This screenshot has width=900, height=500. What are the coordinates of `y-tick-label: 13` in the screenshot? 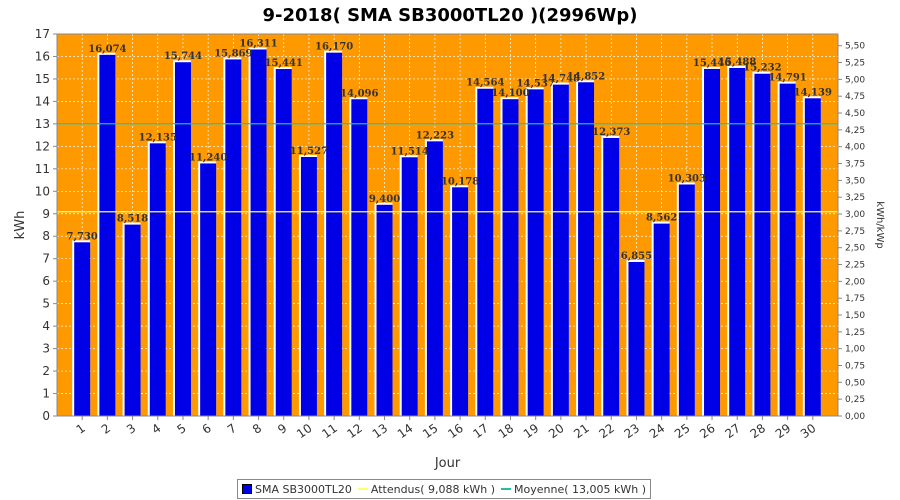 It's located at (42, 124).